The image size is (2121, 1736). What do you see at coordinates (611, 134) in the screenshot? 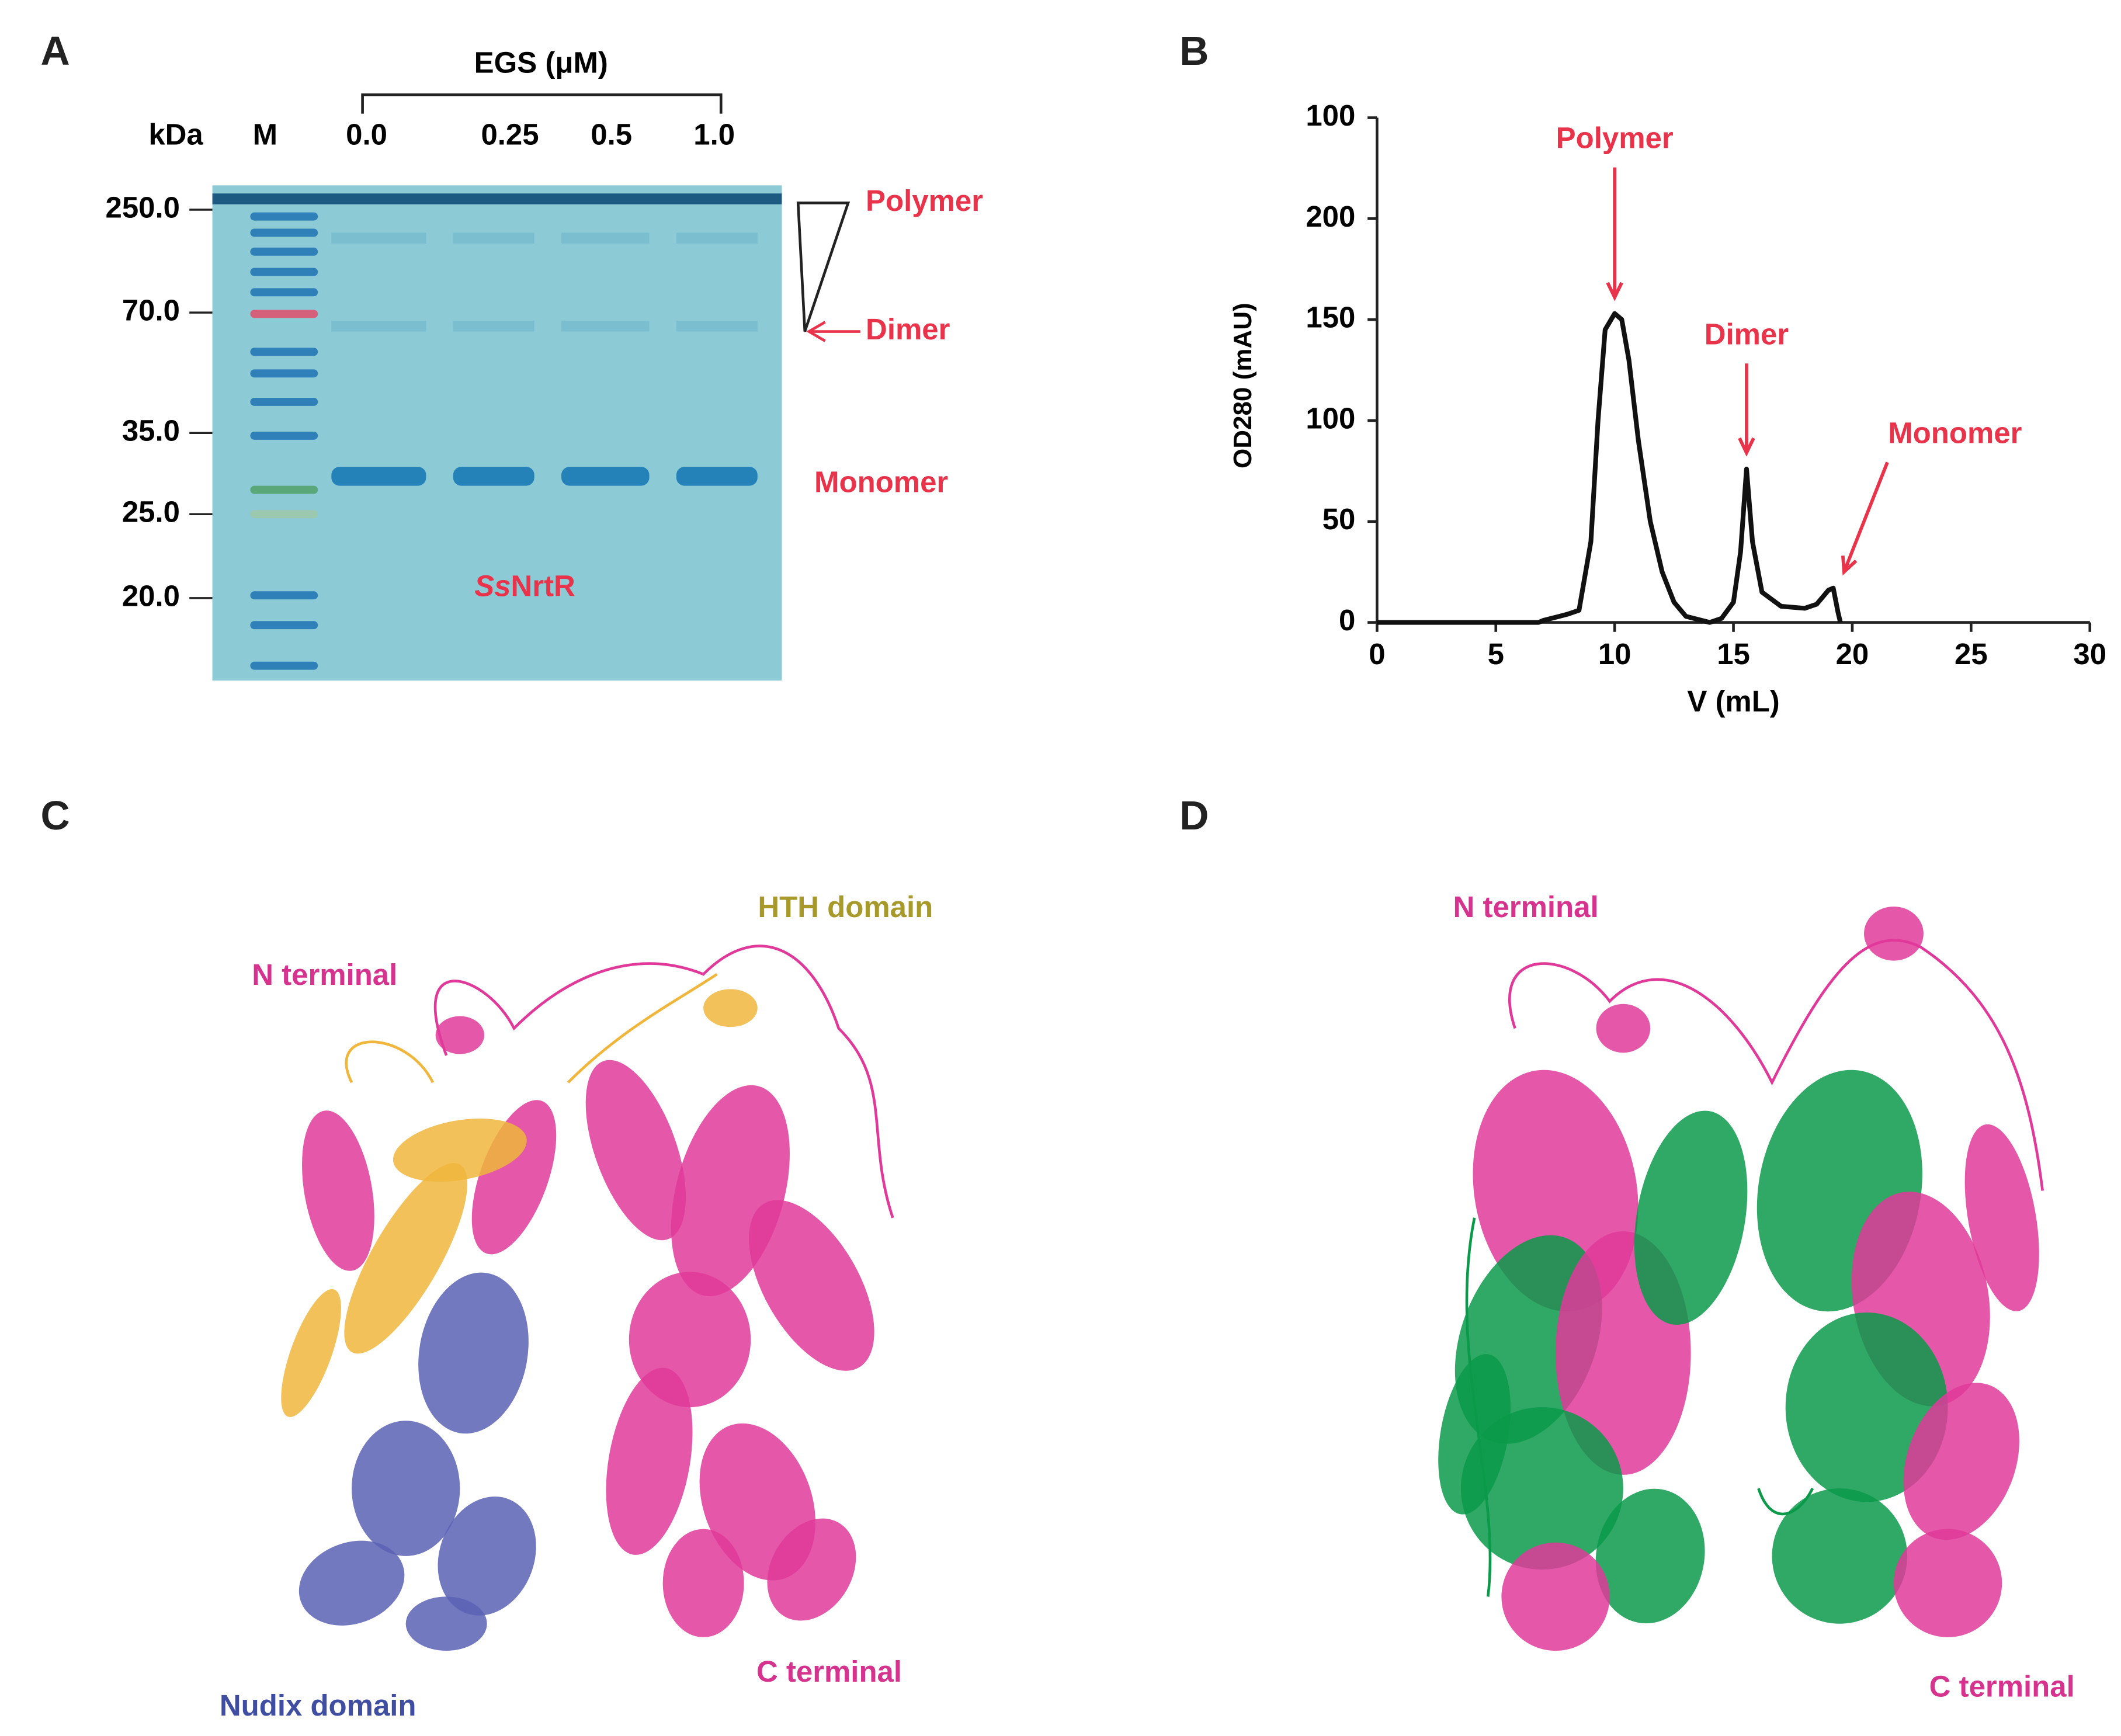
I see `lane-label: 0.5` at bounding box center [611, 134].